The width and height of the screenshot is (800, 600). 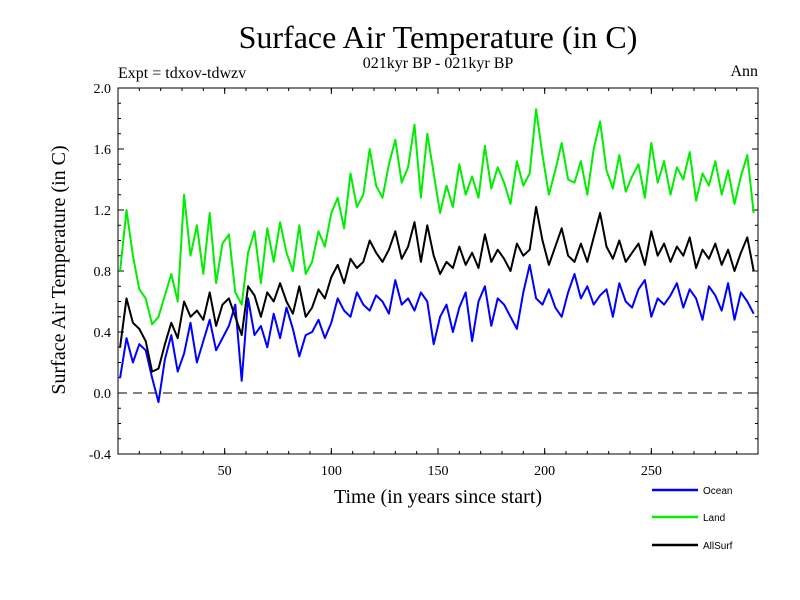 What do you see at coordinates (692, 519) in the screenshot?
I see `legend: Ocean Land AllSurf` at bounding box center [692, 519].